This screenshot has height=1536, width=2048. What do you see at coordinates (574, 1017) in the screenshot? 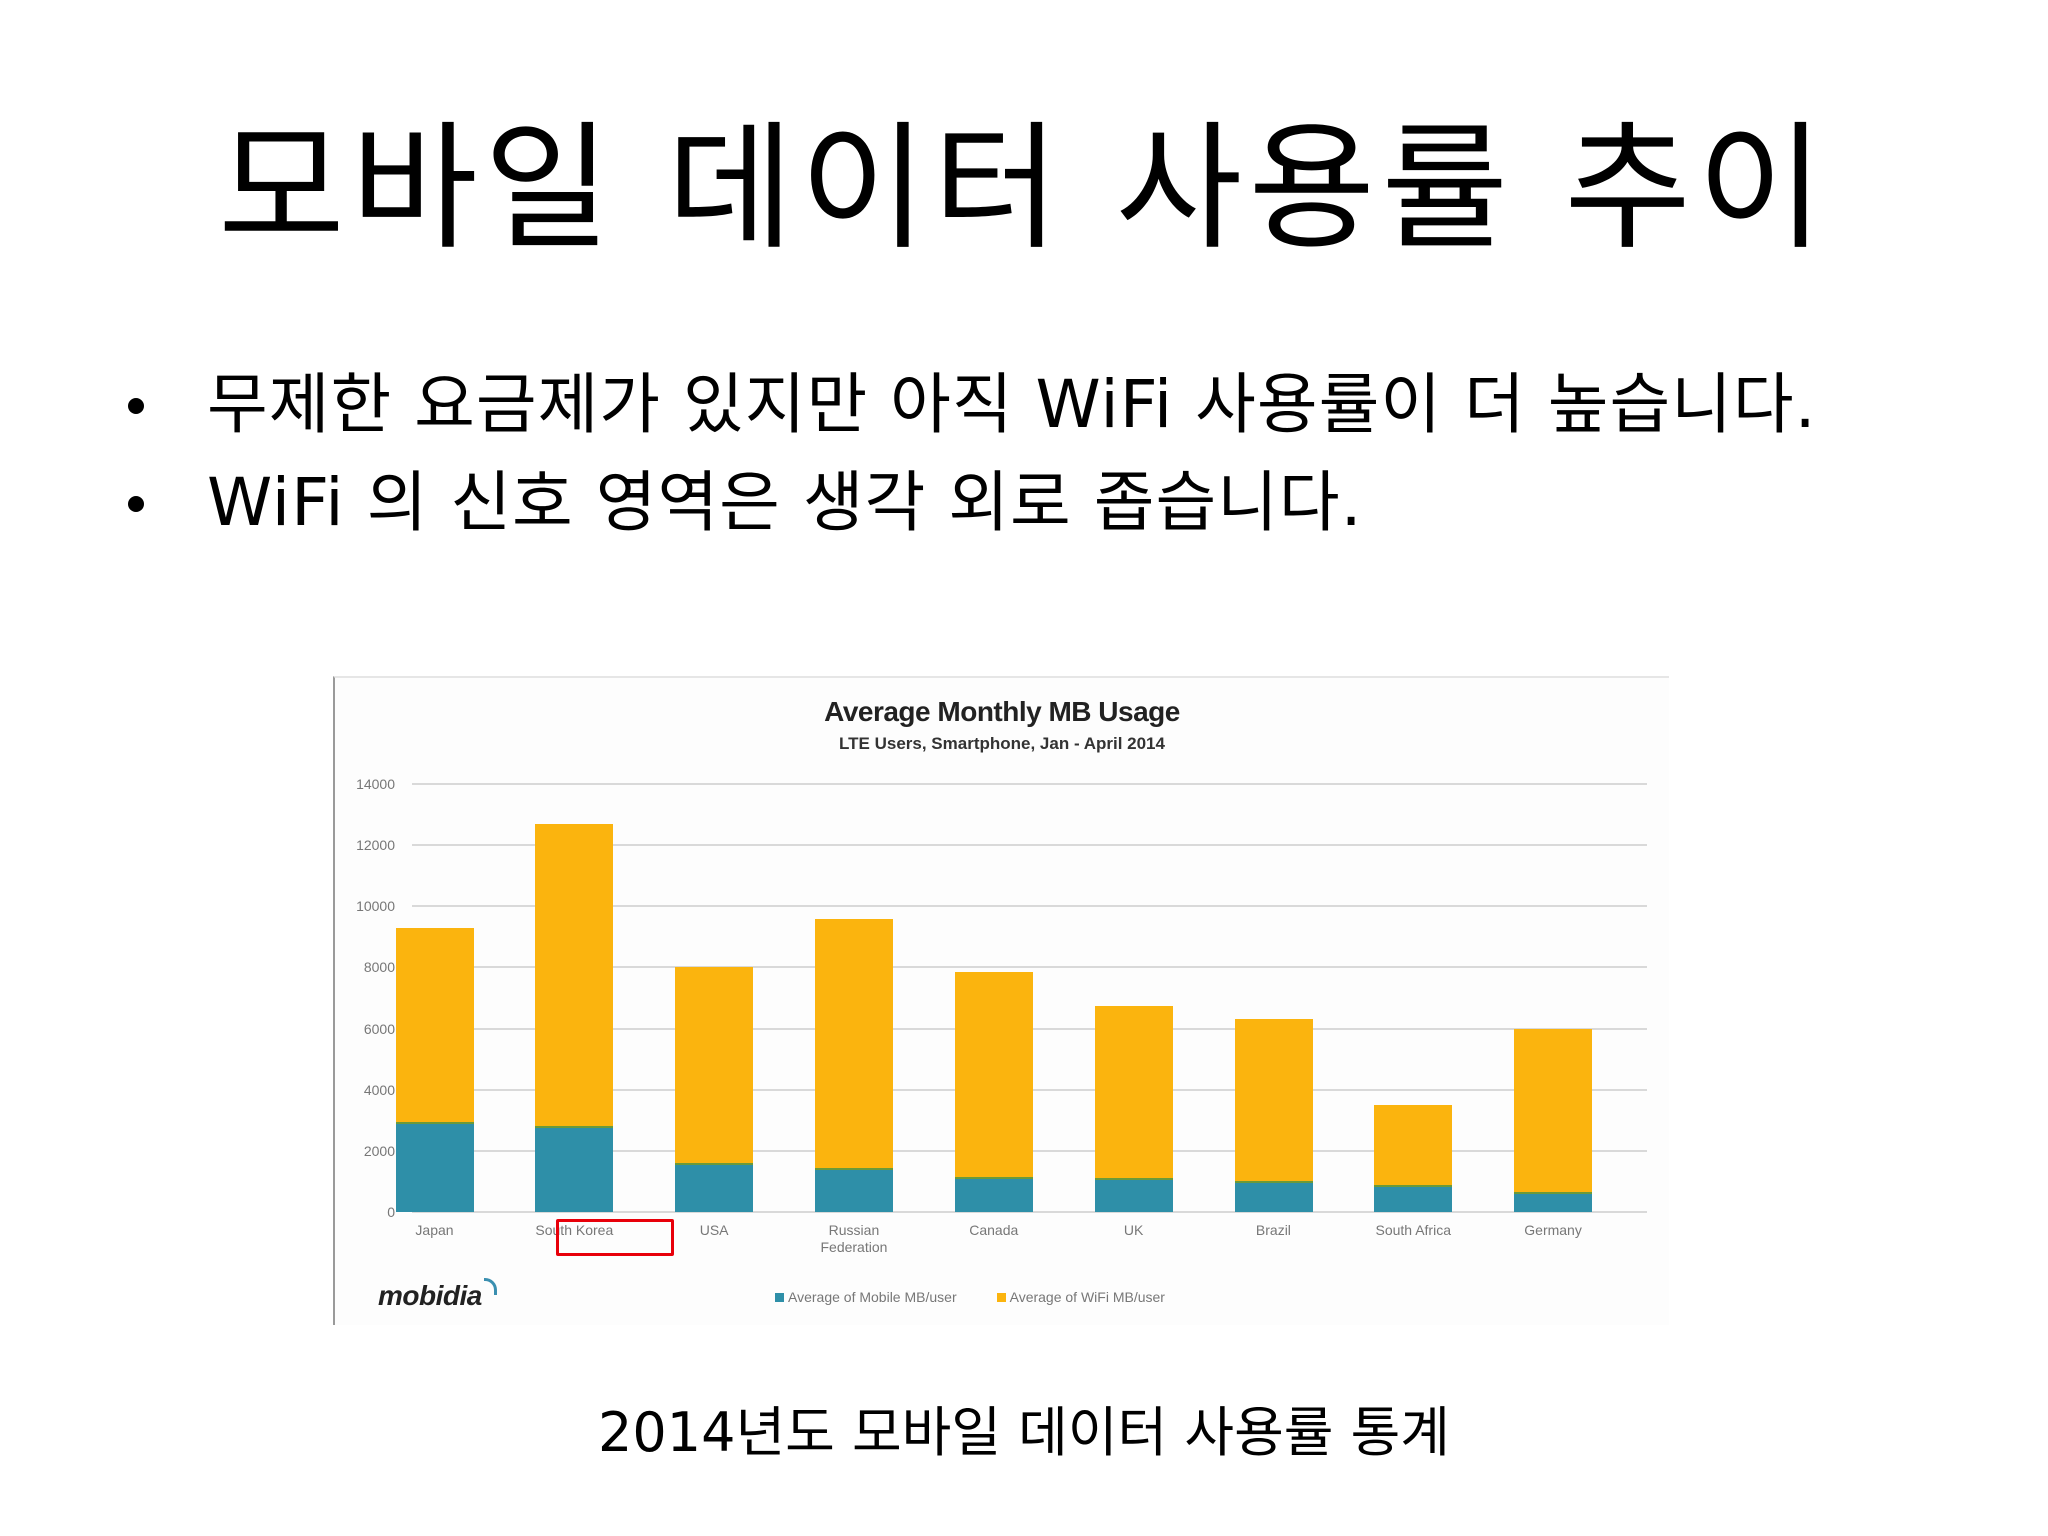
I see `bar-south-korea` at bounding box center [574, 1017].